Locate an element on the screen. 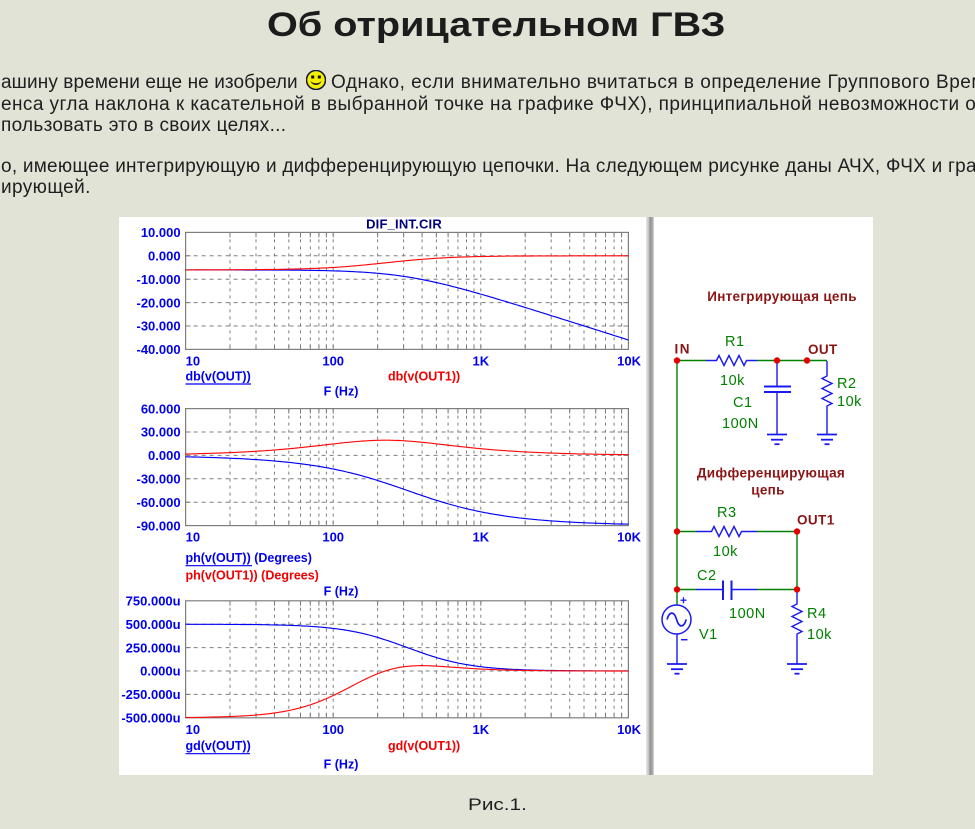  svg-text: -20.000 is located at coordinates (159, 302).